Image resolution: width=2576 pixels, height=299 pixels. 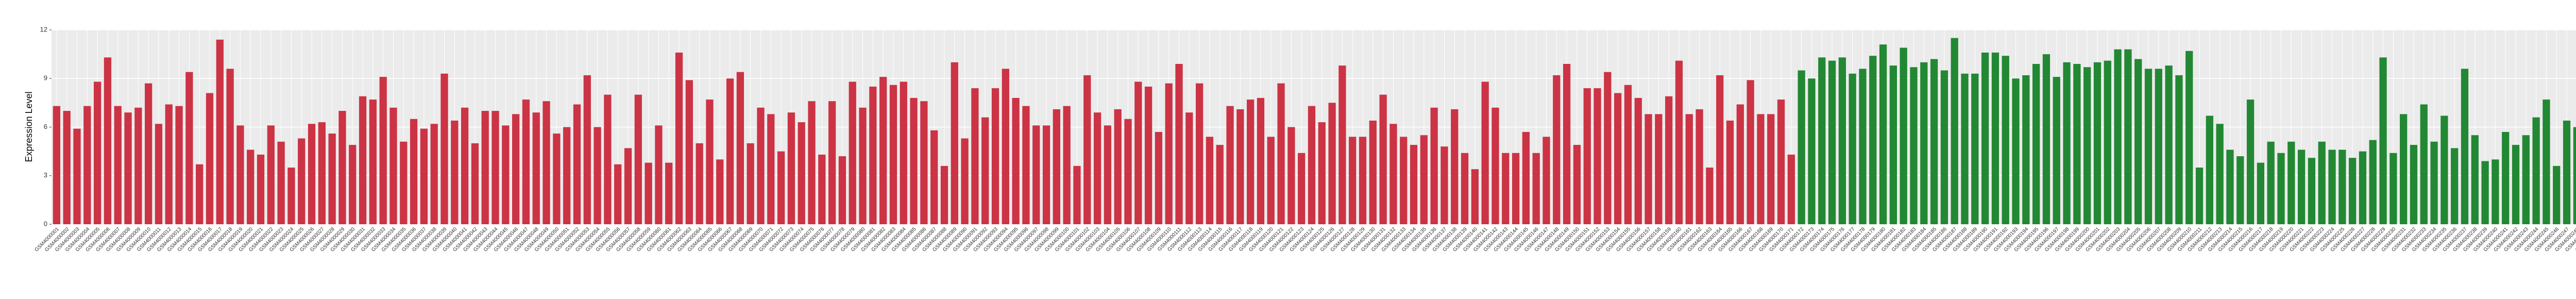 I want to click on y-tick-label: 6, so click(x=45, y=126).